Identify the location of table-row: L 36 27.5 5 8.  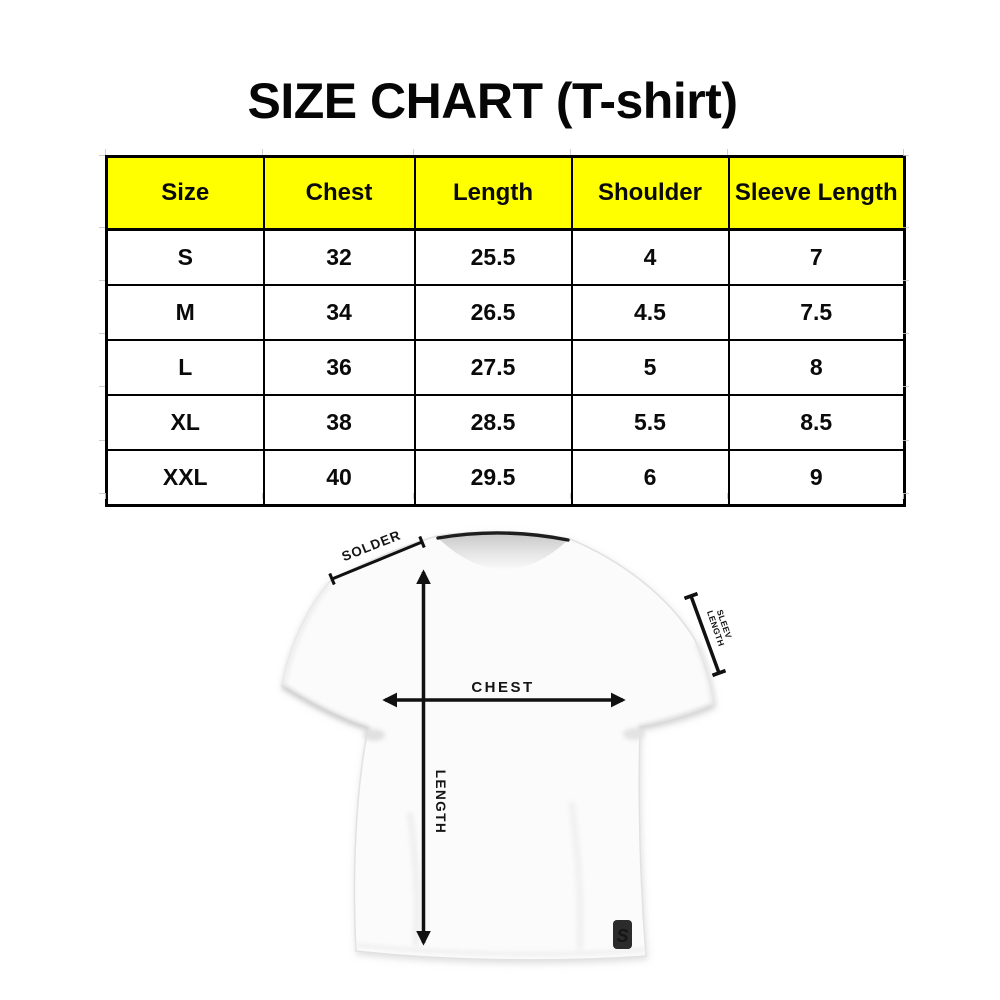
(505, 367).